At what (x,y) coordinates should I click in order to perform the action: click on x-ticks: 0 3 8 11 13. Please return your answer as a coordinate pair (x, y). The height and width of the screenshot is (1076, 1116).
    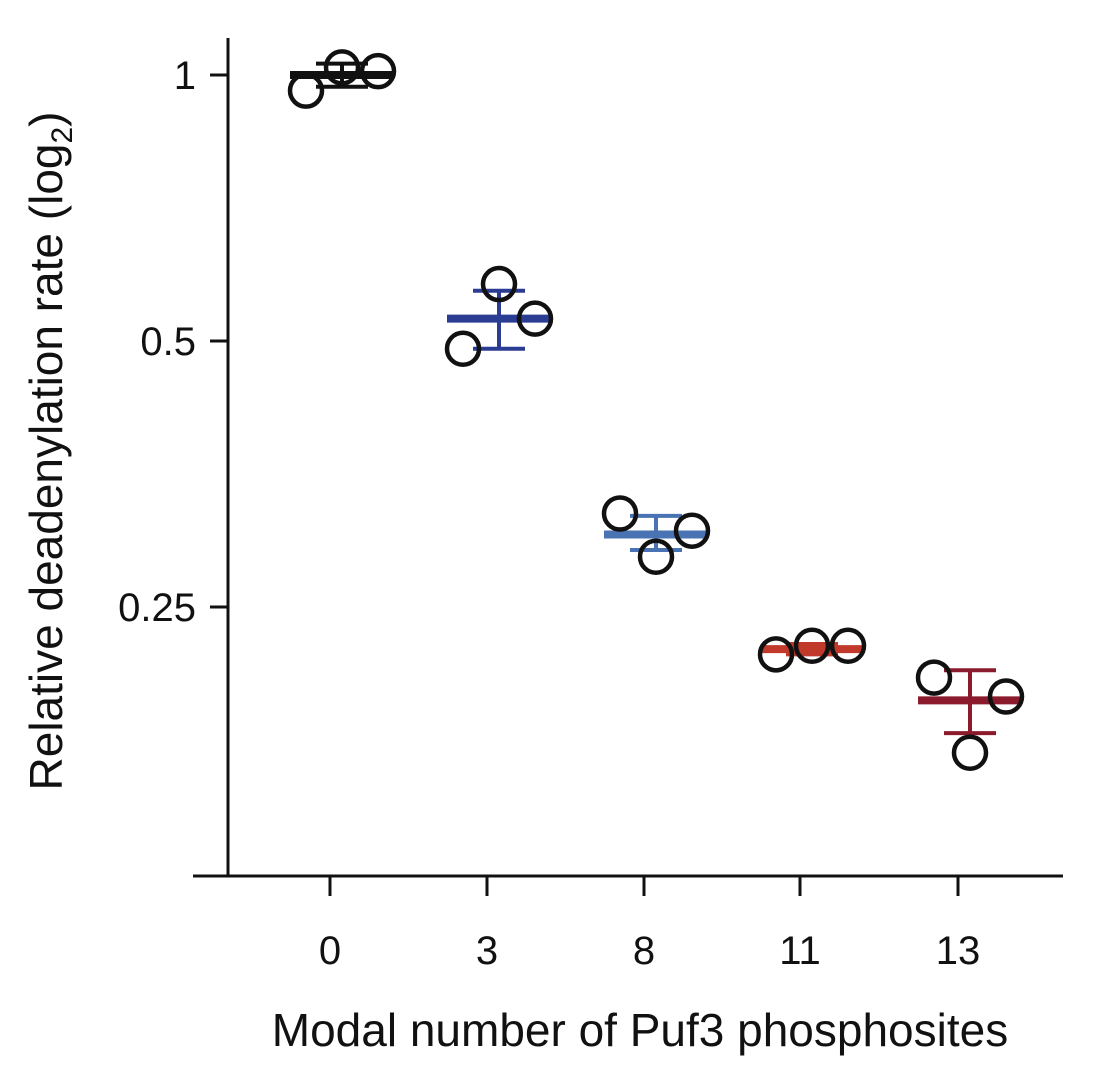
    Looking at the image, I should click on (649, 924).